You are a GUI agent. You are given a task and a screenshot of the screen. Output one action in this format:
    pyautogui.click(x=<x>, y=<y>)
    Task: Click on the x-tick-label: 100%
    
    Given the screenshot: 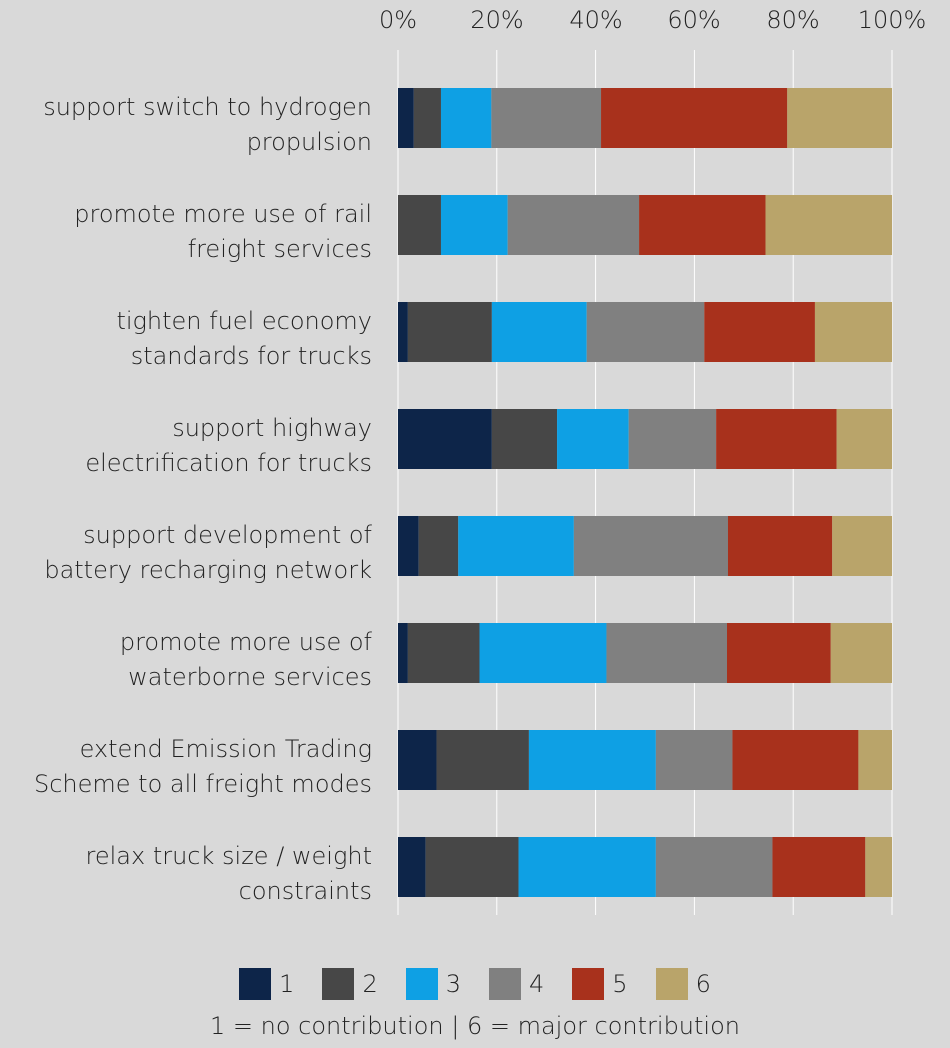 What is the action you would take?
    pyautogui.click(x=892, y=20)
    